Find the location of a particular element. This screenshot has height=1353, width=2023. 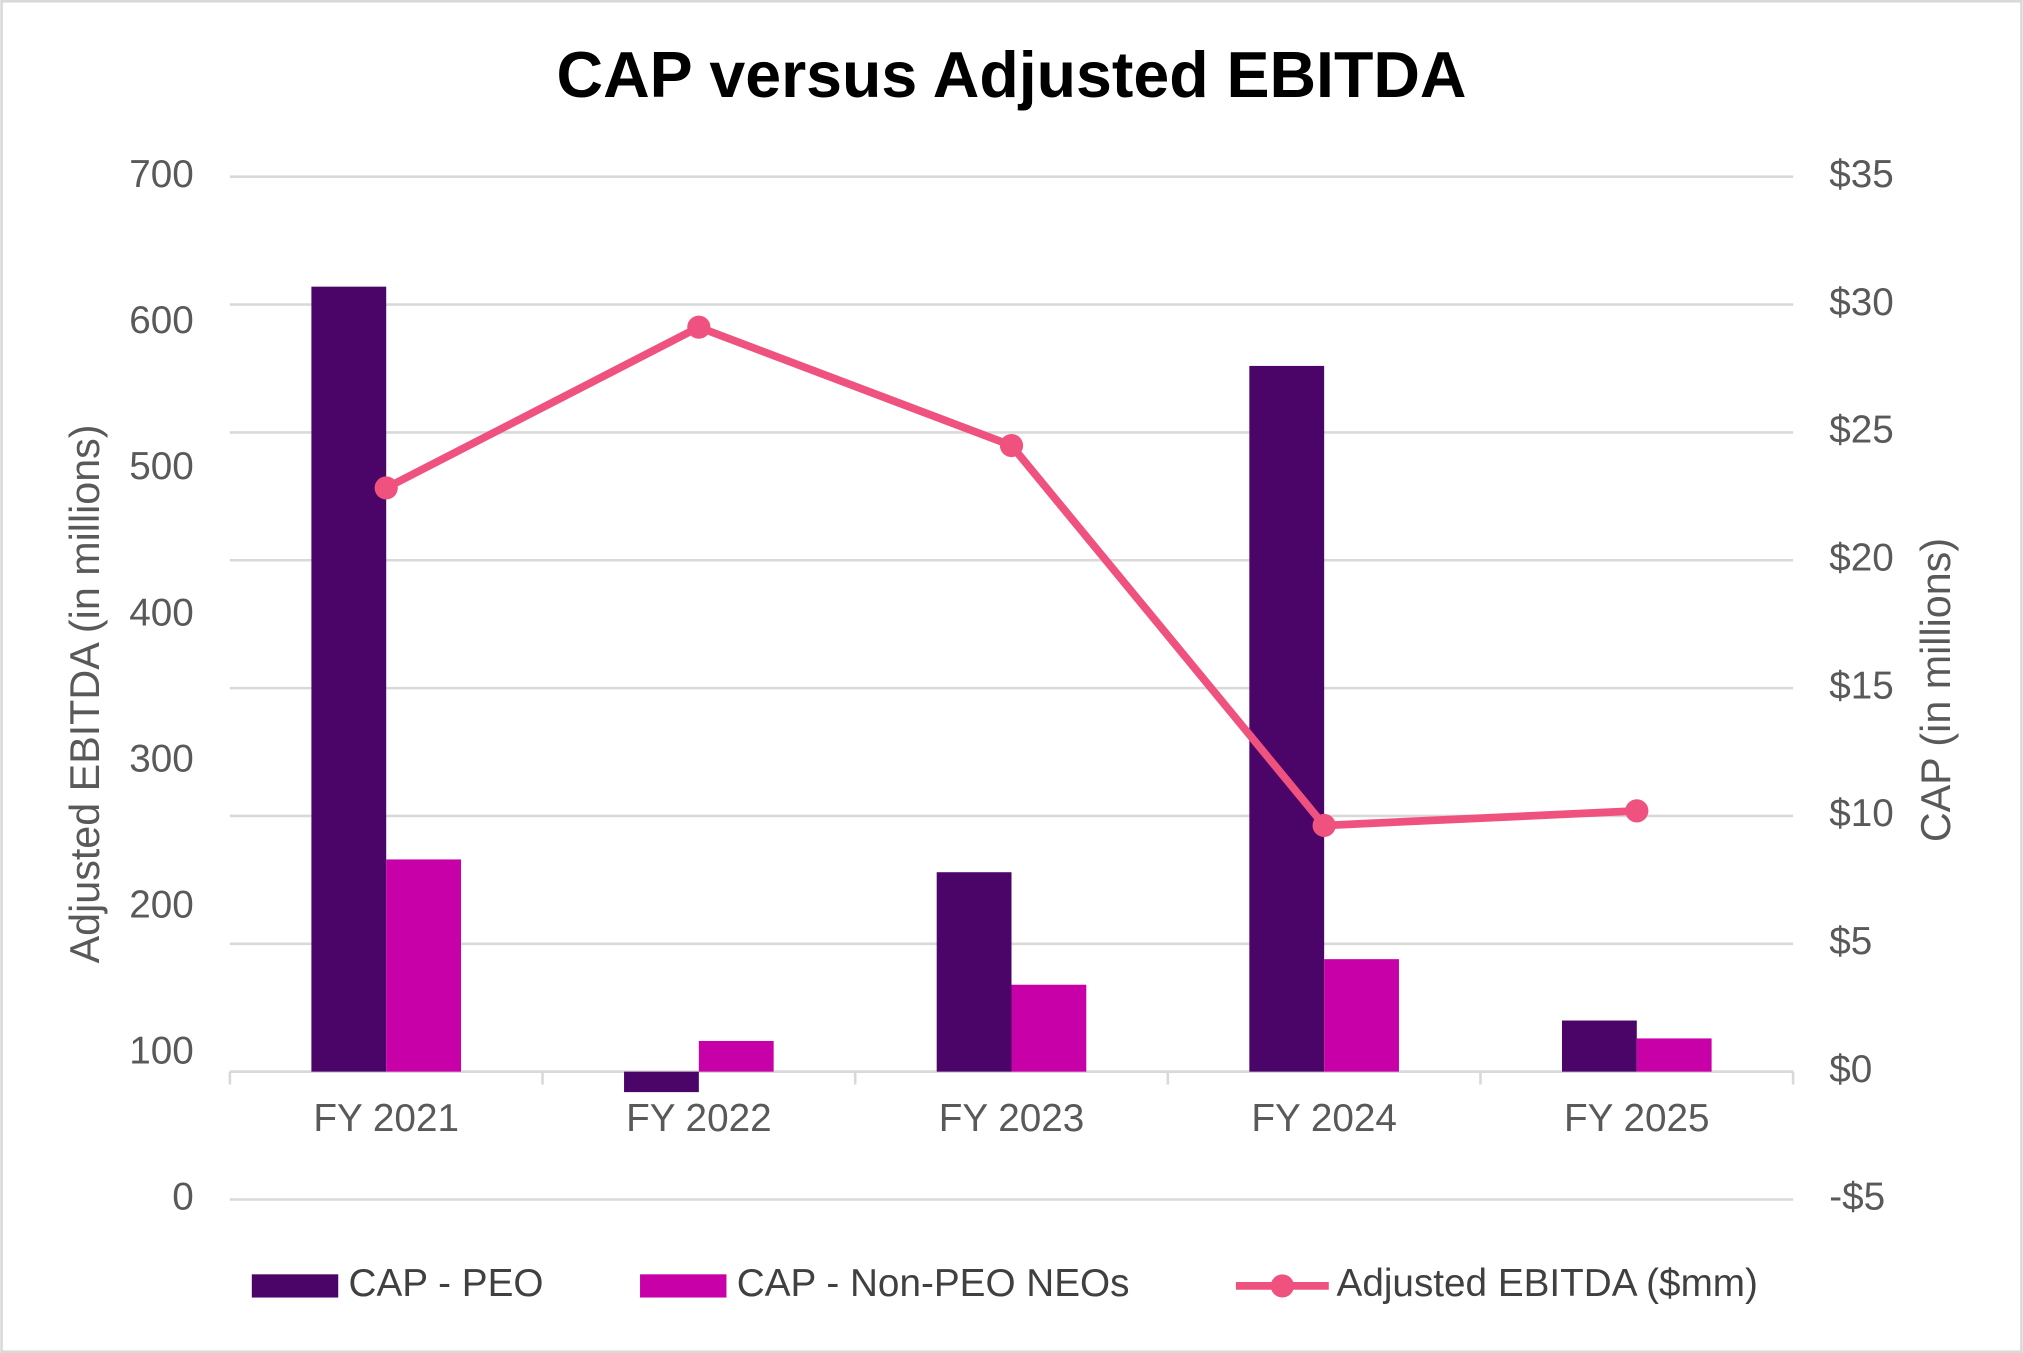

y-tick-label: 300 is located at coordinates (161, 758).